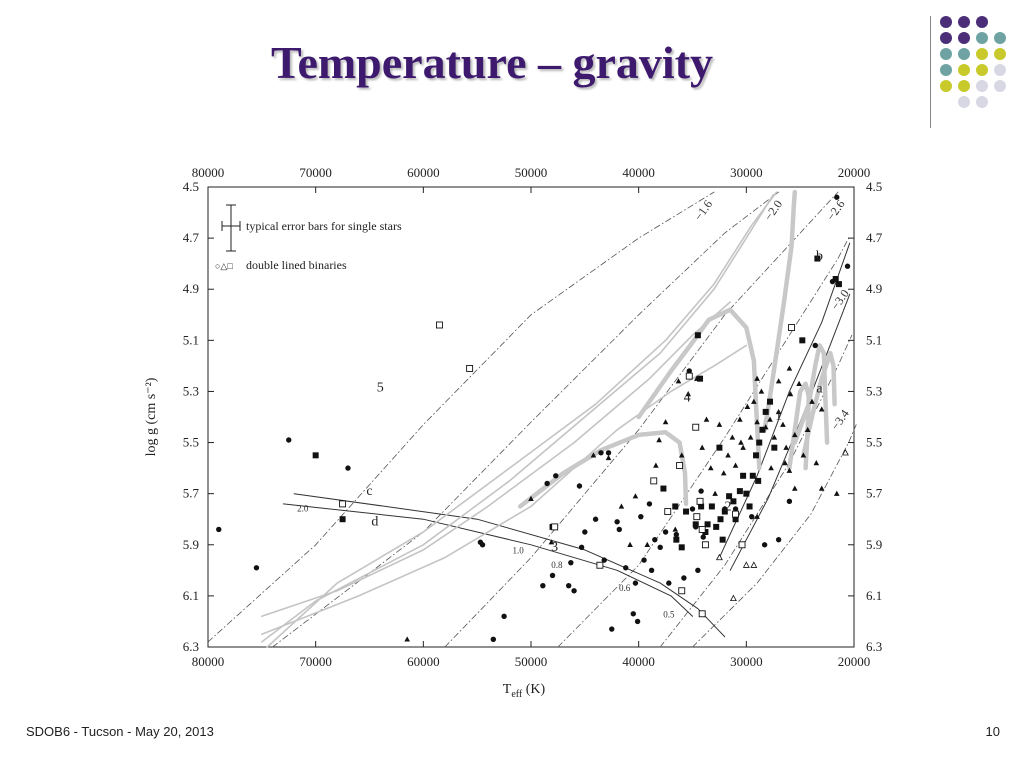 The height and width of the screenshot is (768, 1024). Describe the element at coordinates (746, 661) in the screenshot. I see `x-tick-label-bottom: 30000` at that location.